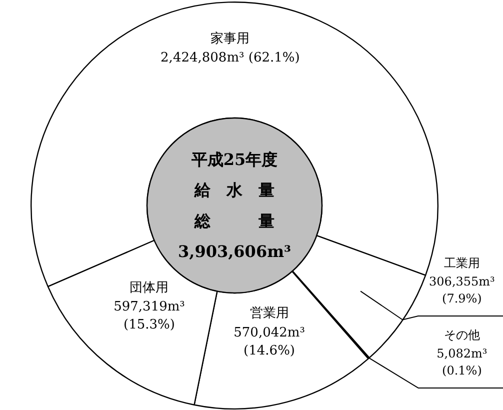  I want to click on text: 総 量, so click(234, 220).